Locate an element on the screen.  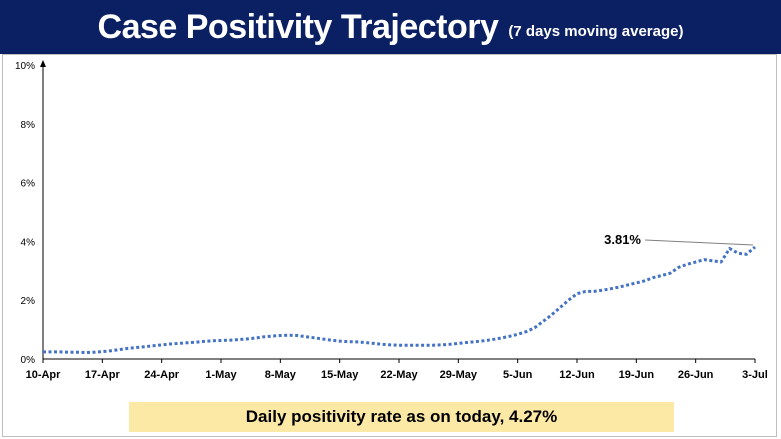
x-tick-label: 22-May is located at coordinates (399, 375).